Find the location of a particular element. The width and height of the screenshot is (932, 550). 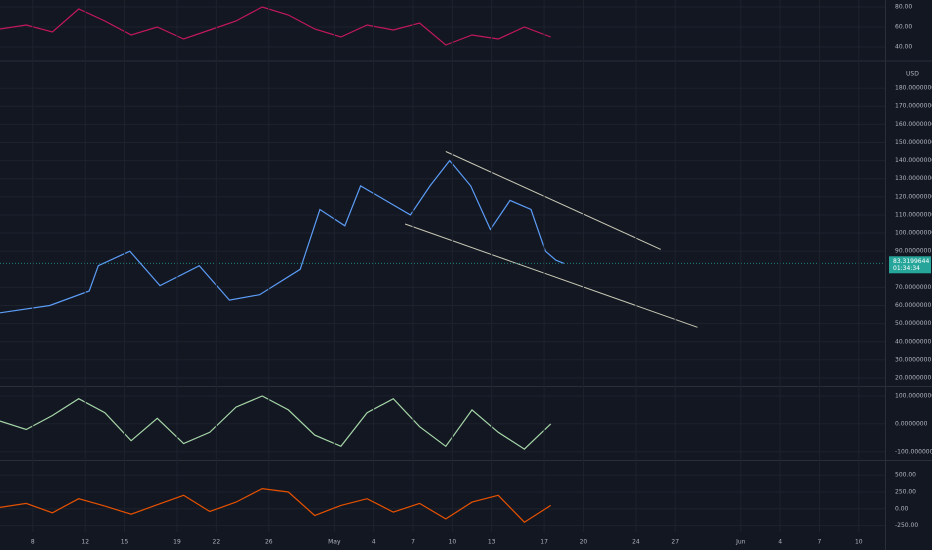

last-price-label: 83.3199644 is located at coordinates (911, 261).